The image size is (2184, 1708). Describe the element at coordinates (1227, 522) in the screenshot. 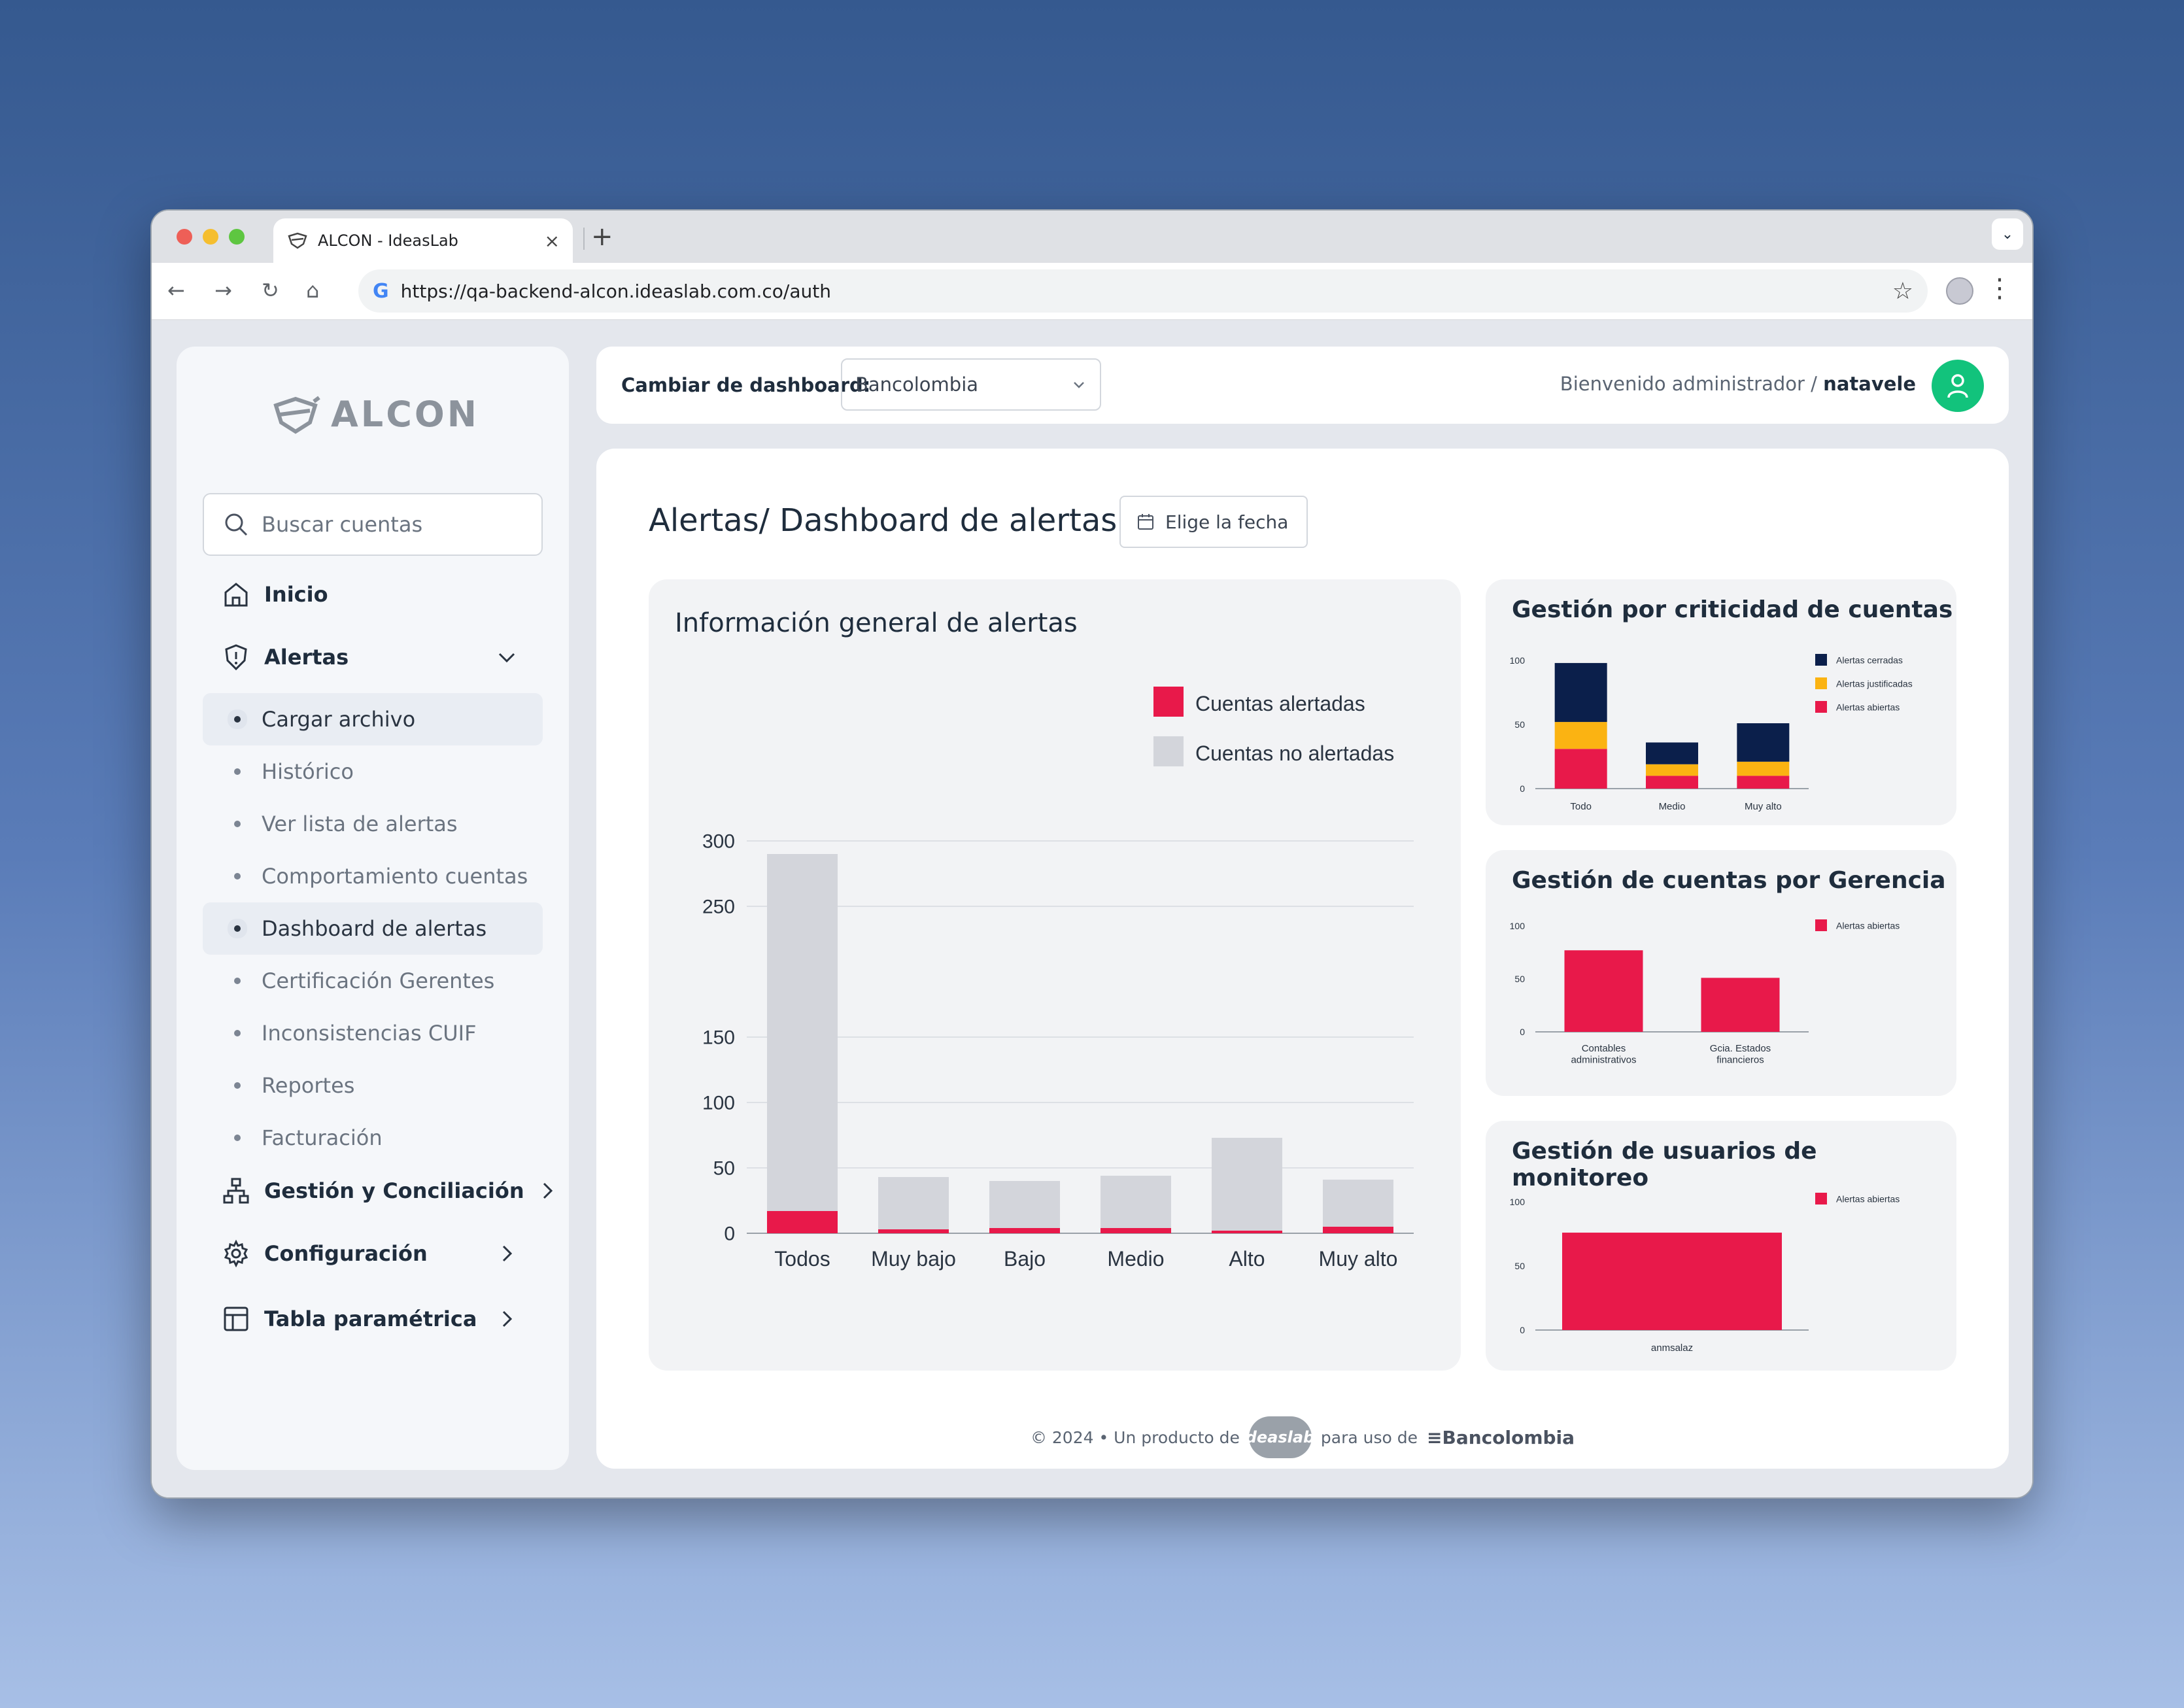

I see `date-button-label: Elige la fecha` at that location.